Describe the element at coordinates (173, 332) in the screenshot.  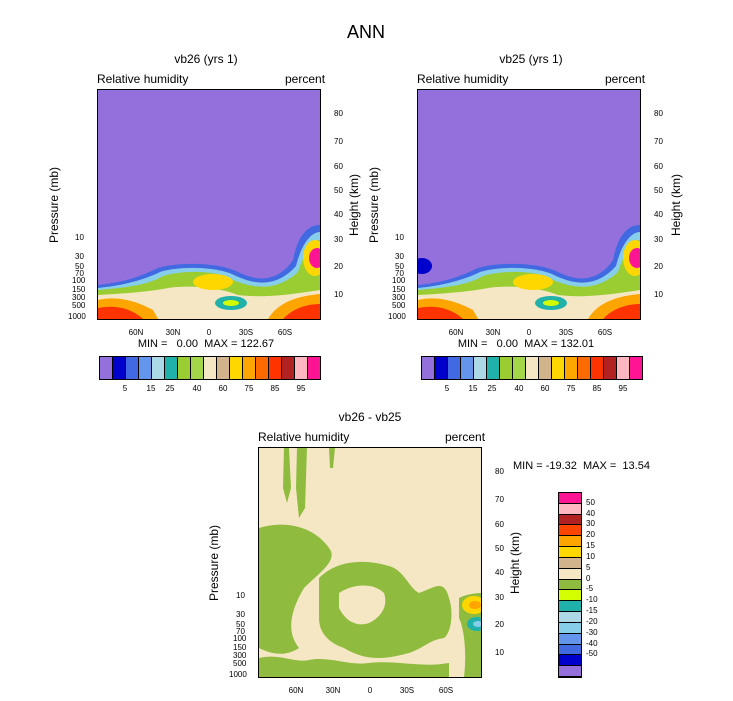
I see `x-tick: 30N` at that location.